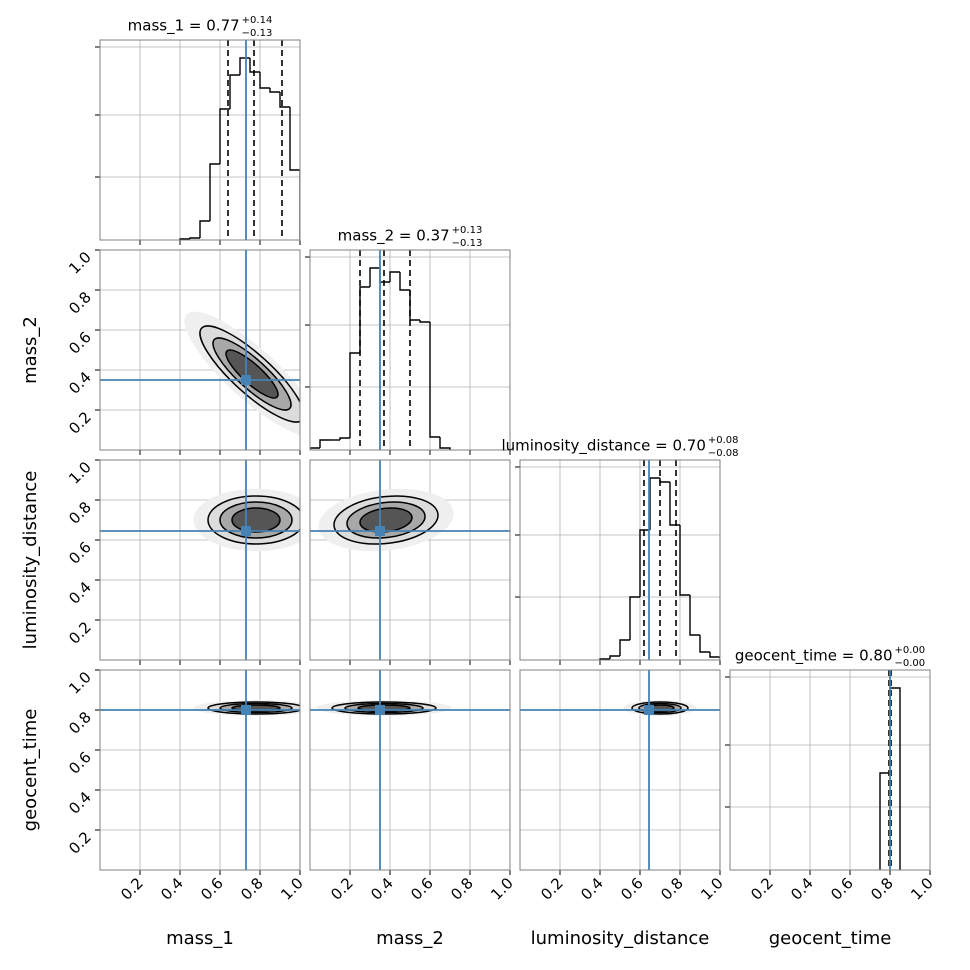  What do you see at coordinates (257, 20) in the screenshot?
I see `title-upper-error: +0.14` at bounding box center [257, 20].